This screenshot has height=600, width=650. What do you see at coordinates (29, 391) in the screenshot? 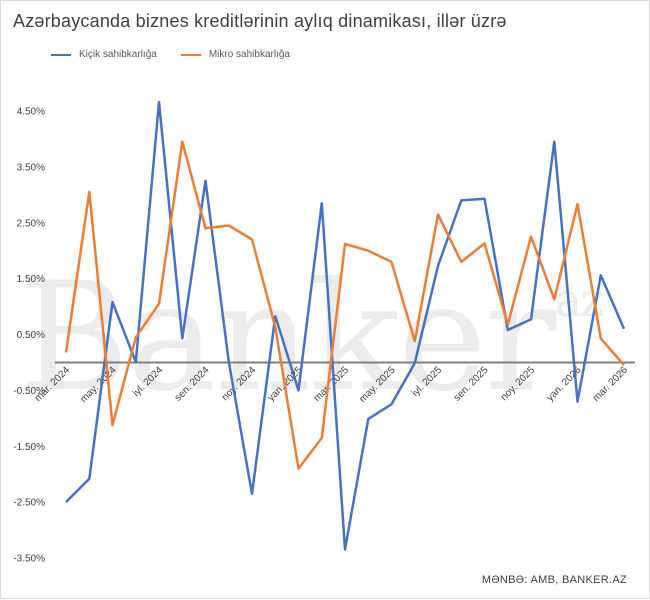
I see `y-tick-label: -0.50%` at bounding box center [29, 391].